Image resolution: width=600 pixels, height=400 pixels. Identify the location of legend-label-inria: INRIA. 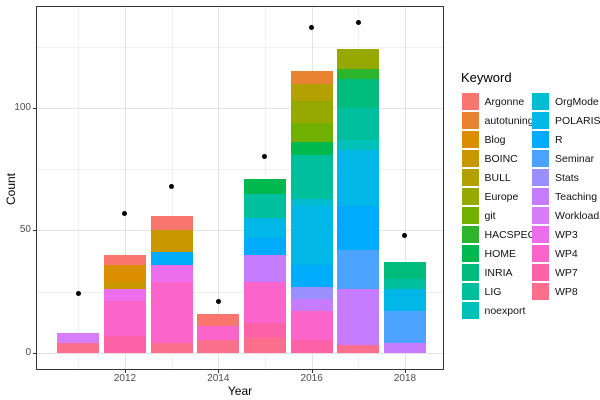
(498, 272).